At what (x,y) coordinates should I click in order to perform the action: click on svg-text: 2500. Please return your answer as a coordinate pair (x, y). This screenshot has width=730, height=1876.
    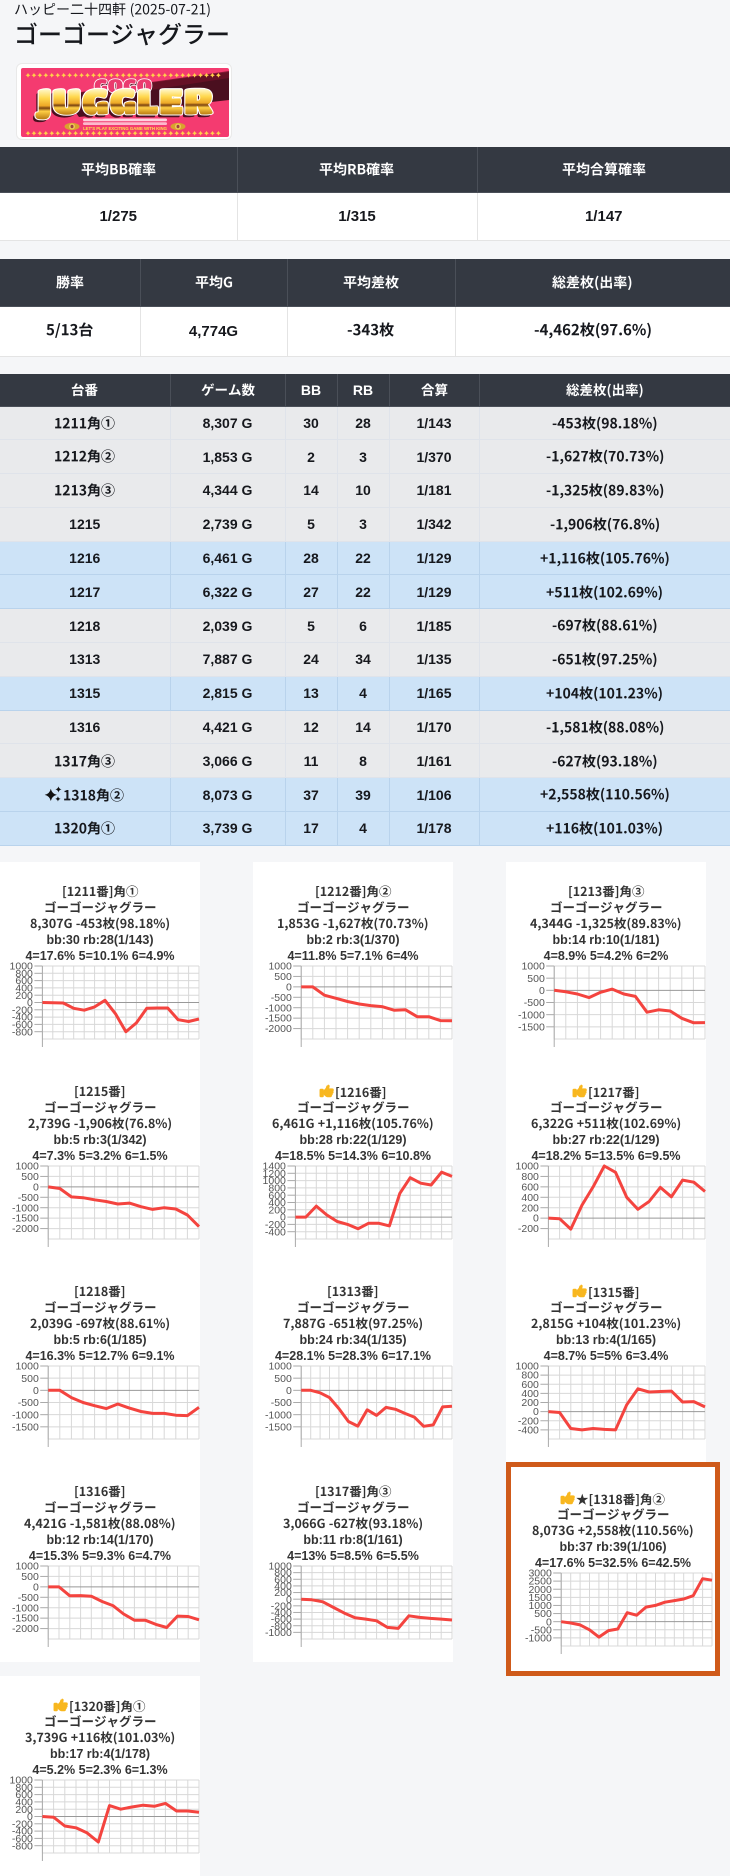
    Looking at the image, I should click on (540, 1582).